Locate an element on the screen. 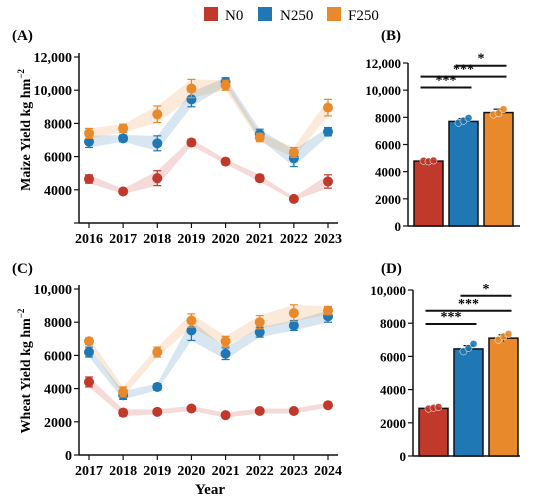 The width and height of the screenshot is (550, 502). x-tick-label-a: 2018 is located at coordinates (157, 239).